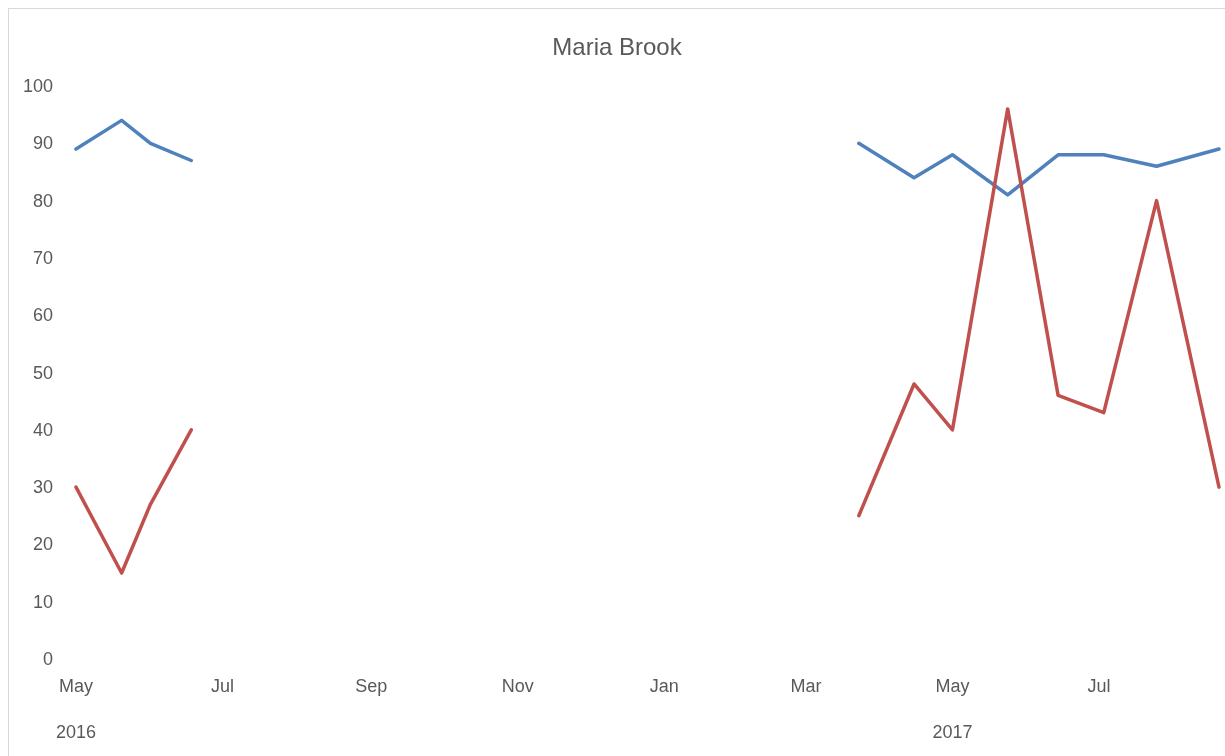 This screenshot has width=1225, height=756. Describe the element at coordinates (42, 601) in the screenshot. I see `y-tick-label: 10` at that location.